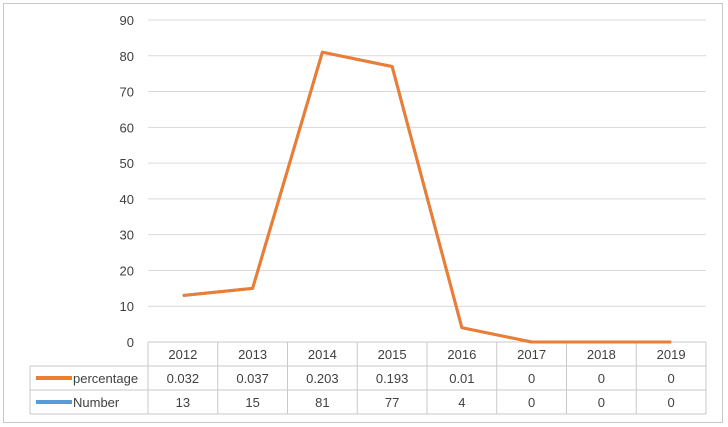 This screenshot has width=728, height=427. Describe the element at coordinates (322, 354) in the screenshot. I see `x-tick-label-2014: 2014` at that location.